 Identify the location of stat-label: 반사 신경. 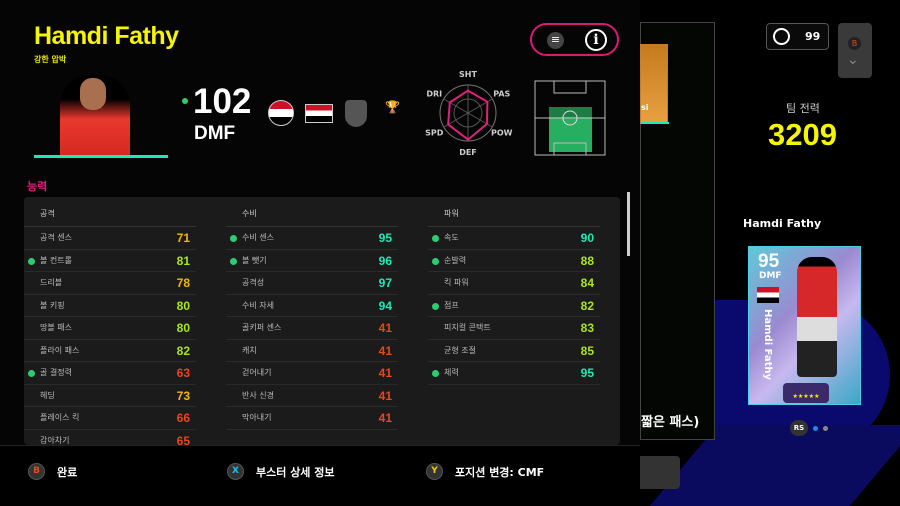
(258, 395).